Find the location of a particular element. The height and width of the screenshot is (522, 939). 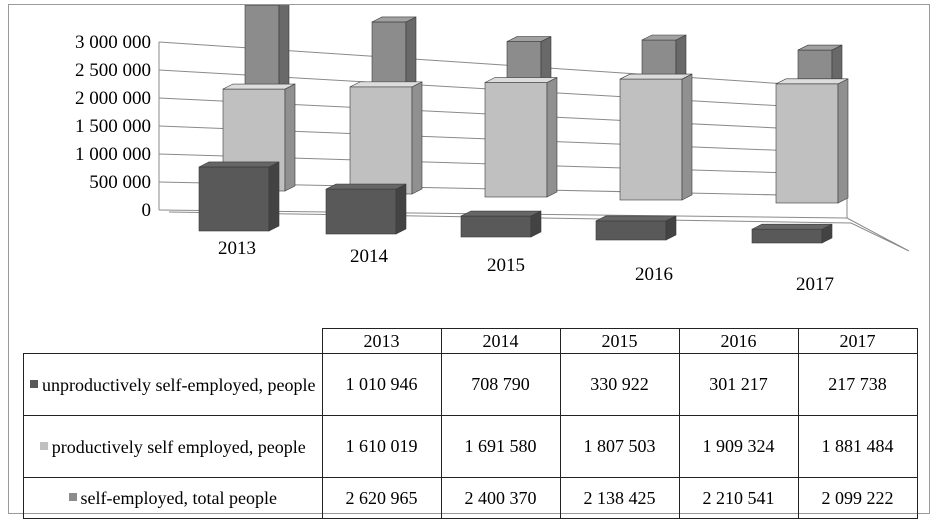

series-label-total: self-employed, total people is located at coordinates (173, 498).